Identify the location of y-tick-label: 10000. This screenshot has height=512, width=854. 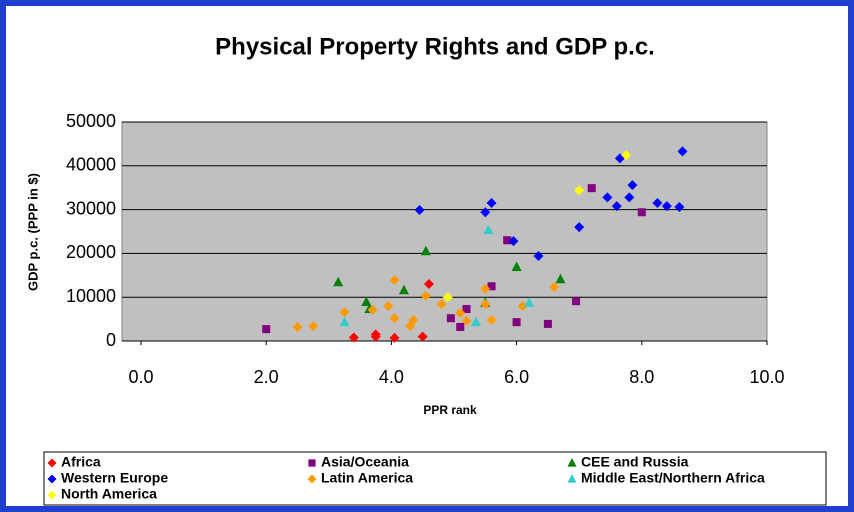
(91, 296).